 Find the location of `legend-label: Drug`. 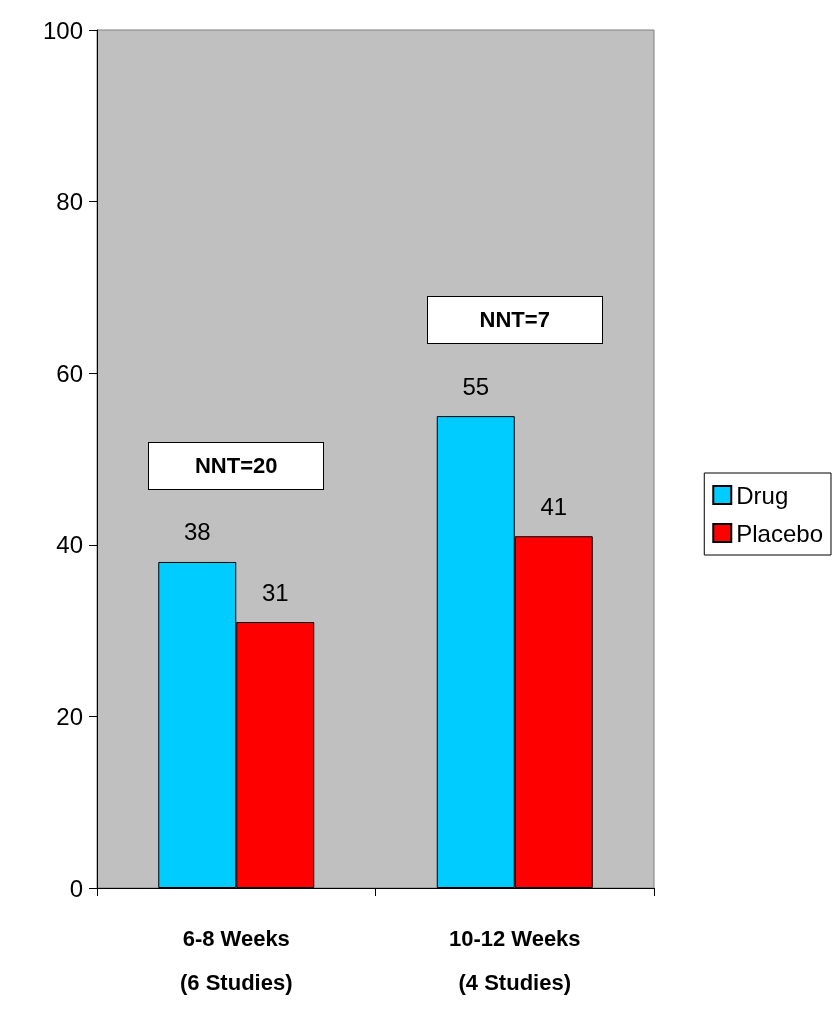

legend-label: Drug is located at coordinates (762, 495).